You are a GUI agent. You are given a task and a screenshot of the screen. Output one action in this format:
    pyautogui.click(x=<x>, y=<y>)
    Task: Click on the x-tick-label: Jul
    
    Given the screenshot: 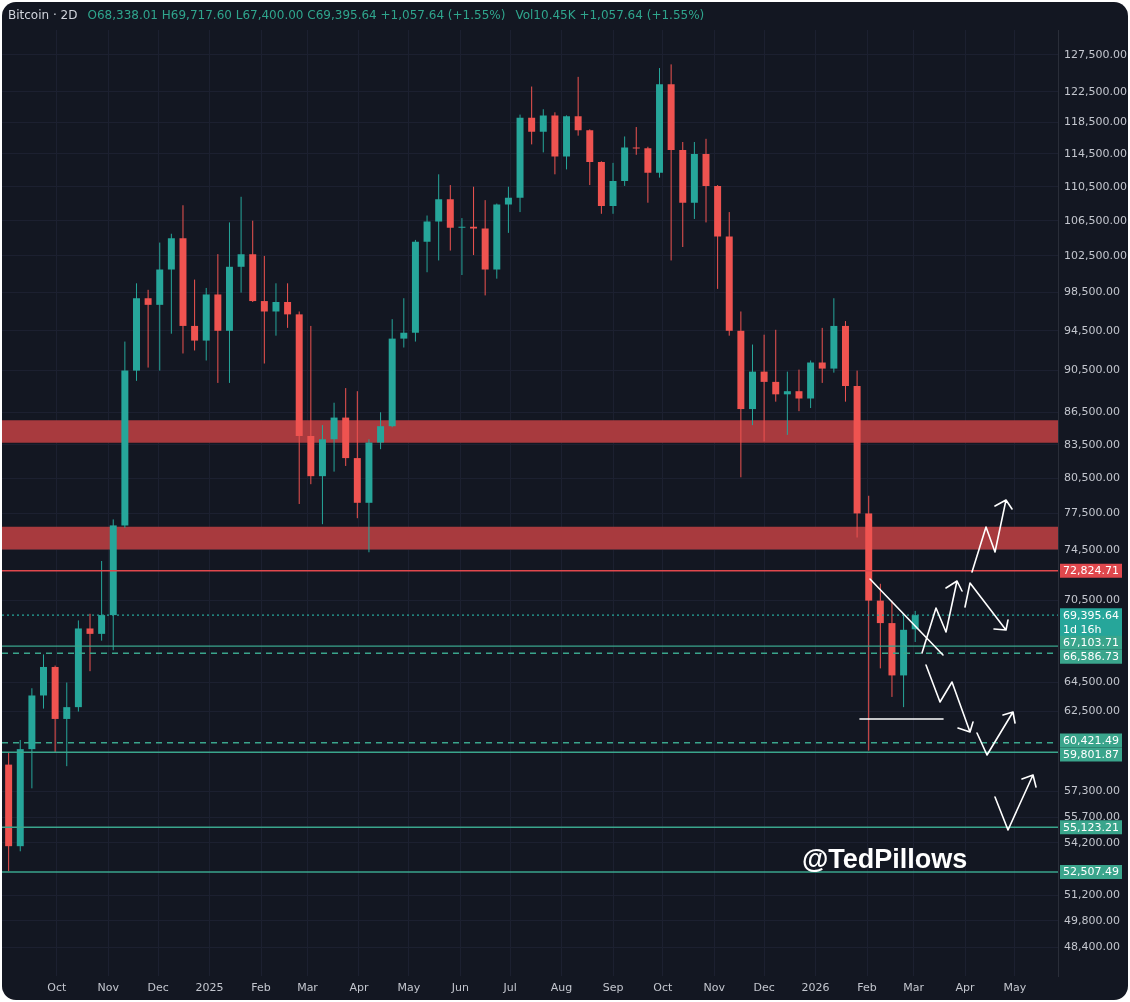 What is the action you would take?
    pyautogui.click(x=509, y=988)
    